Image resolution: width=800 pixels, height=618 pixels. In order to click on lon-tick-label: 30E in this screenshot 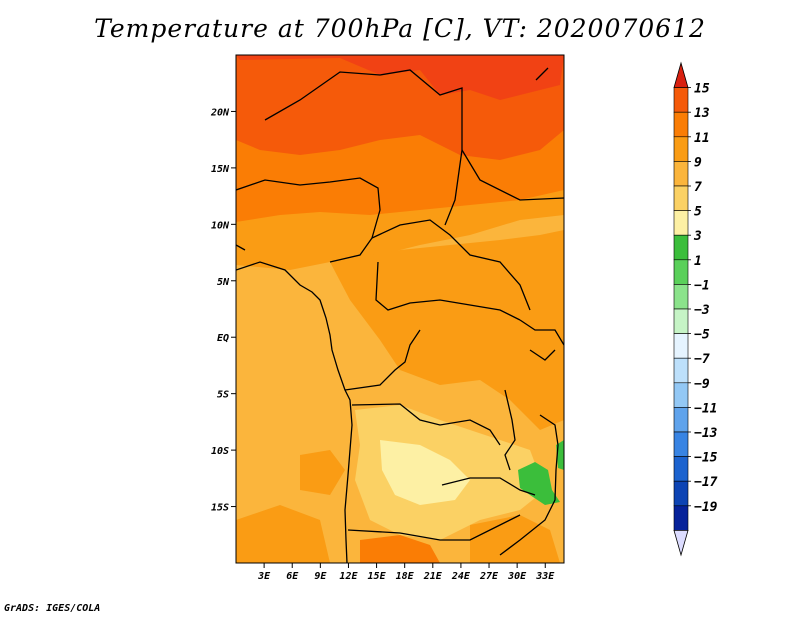, I will do `click(517, 576)`.